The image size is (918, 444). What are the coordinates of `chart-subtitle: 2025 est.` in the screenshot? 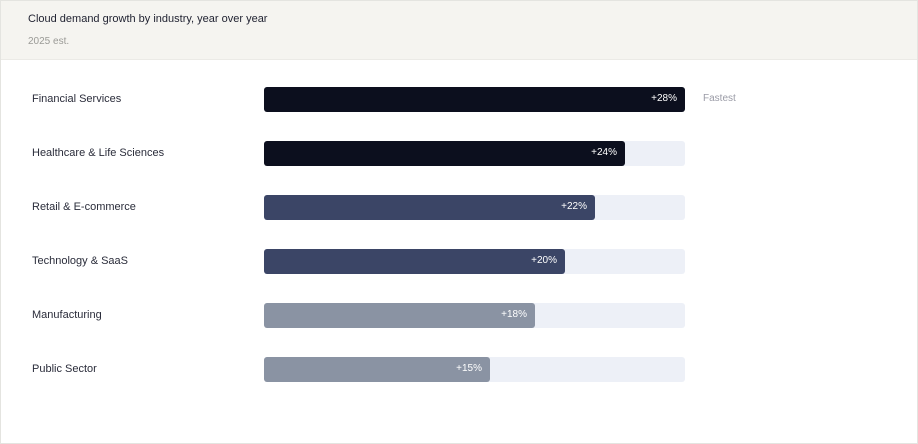 It's located at (49, 41).